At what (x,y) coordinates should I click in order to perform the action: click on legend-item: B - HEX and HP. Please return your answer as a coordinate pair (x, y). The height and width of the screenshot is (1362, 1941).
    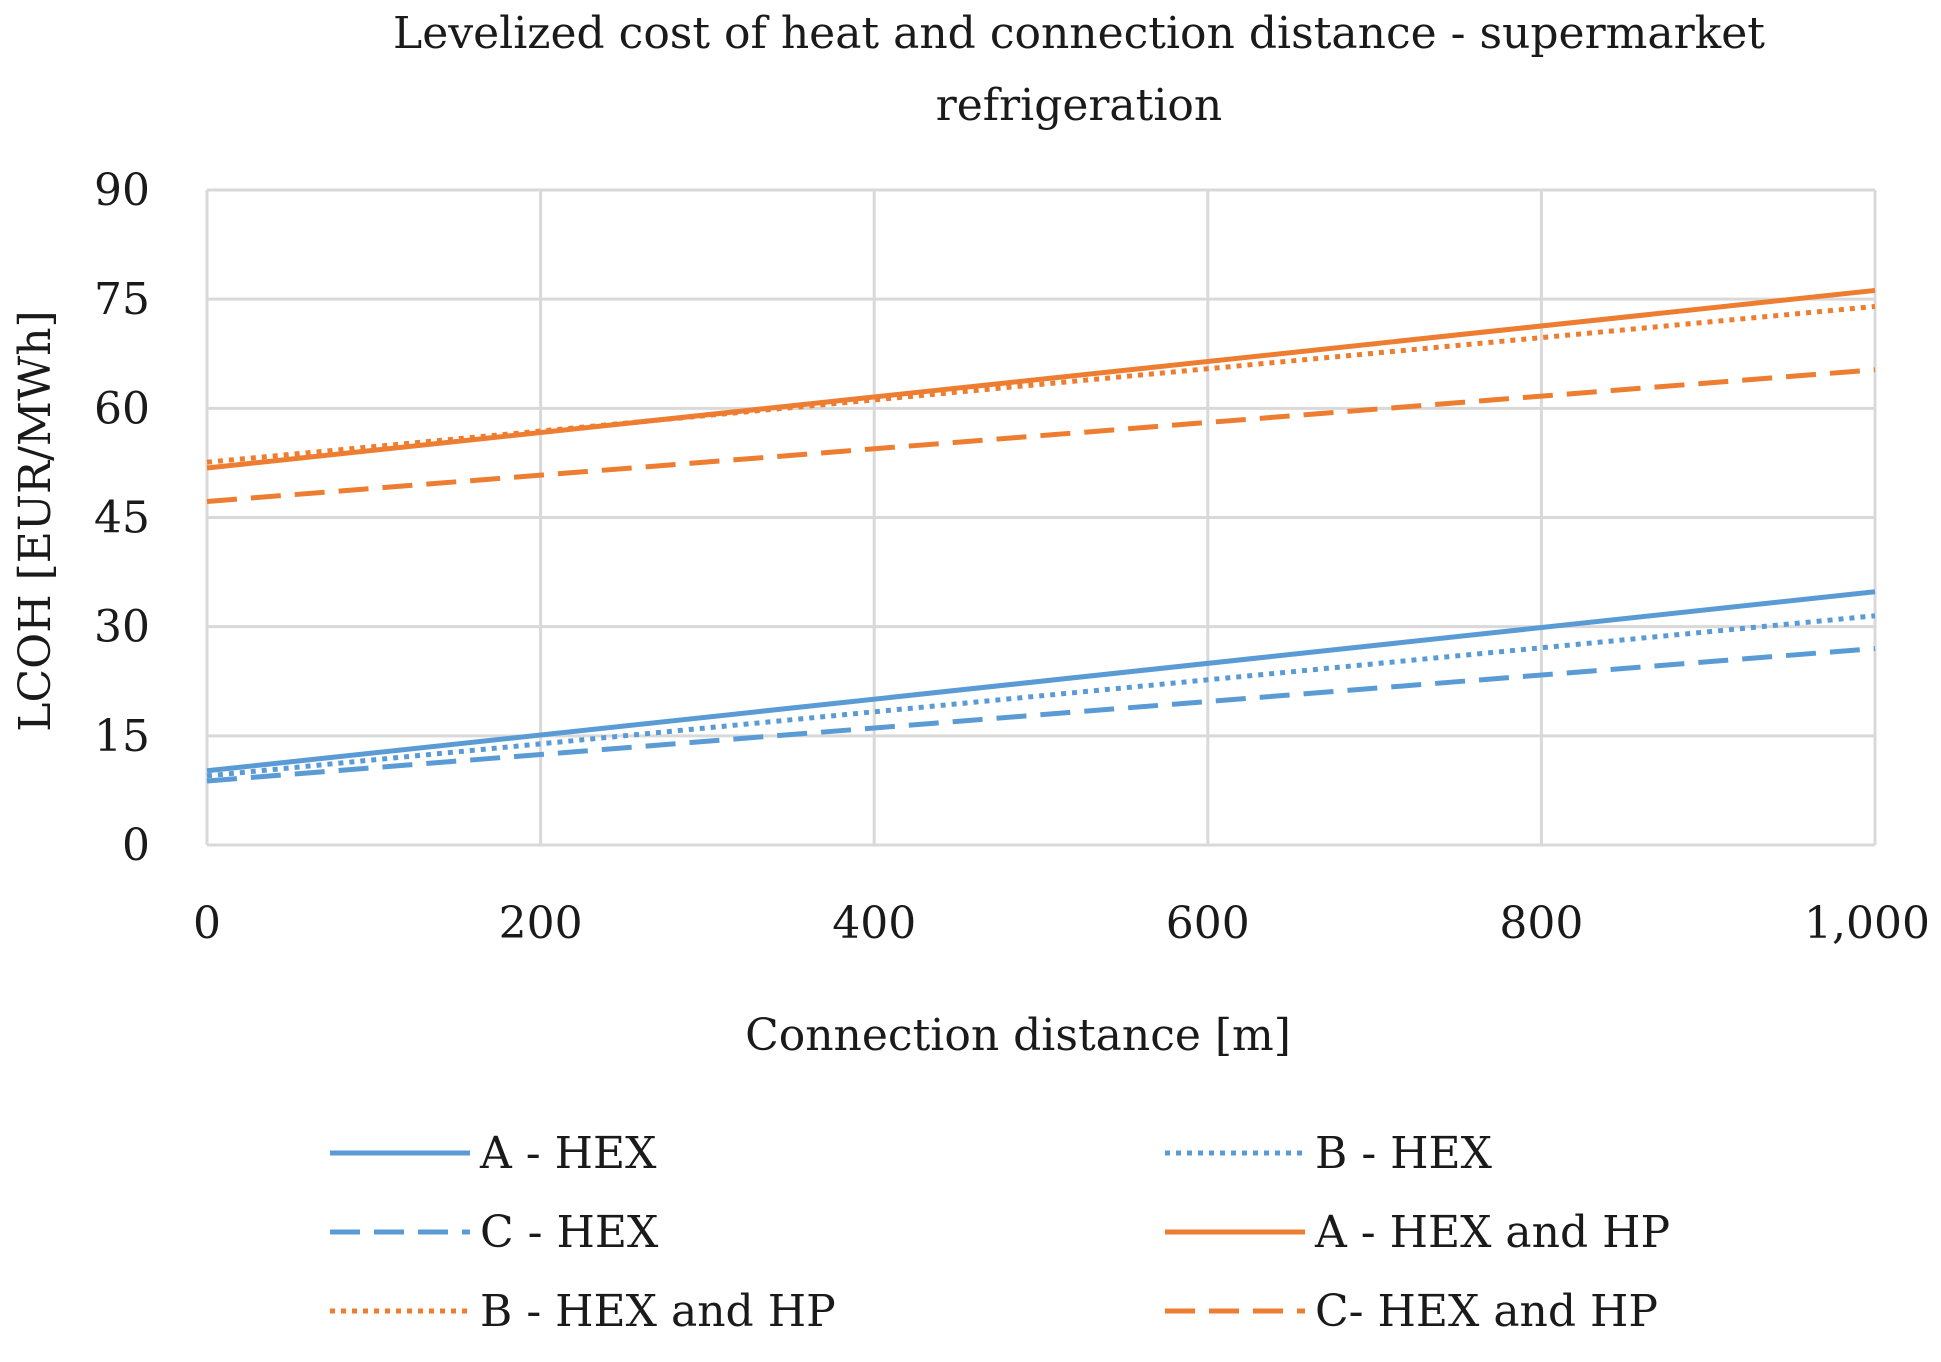
    Looking at the image, I should click on (583, 1311).